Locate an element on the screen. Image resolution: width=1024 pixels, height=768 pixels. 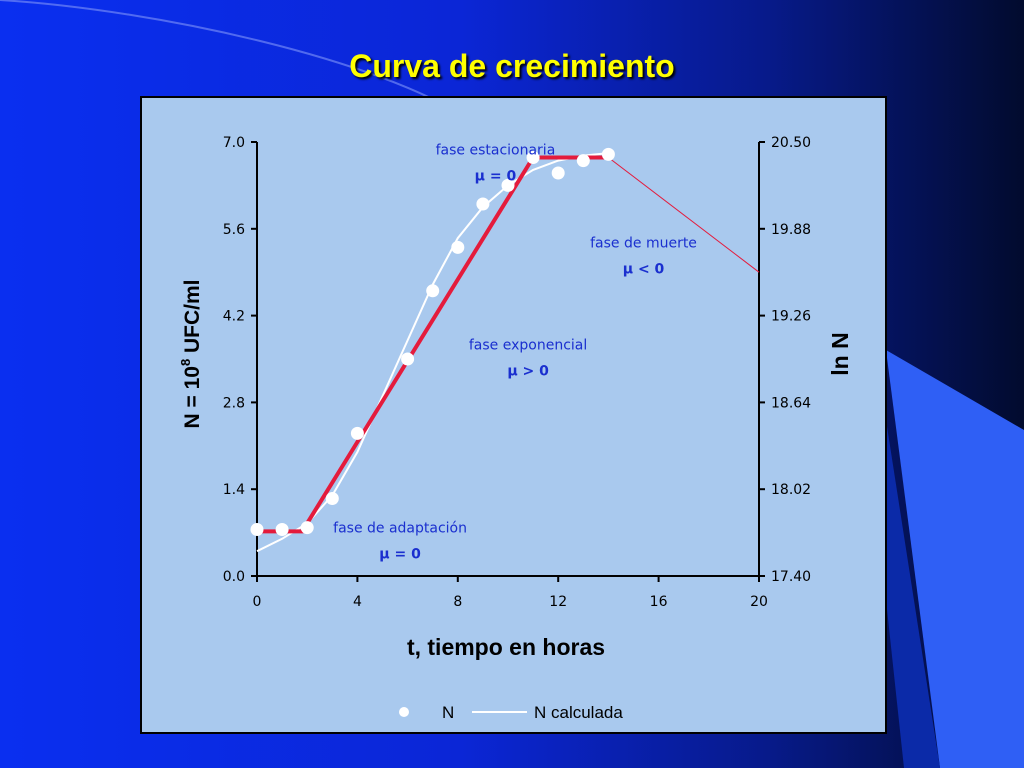
y2-tick-label: 18.02 is located at coordinates (791, 490).